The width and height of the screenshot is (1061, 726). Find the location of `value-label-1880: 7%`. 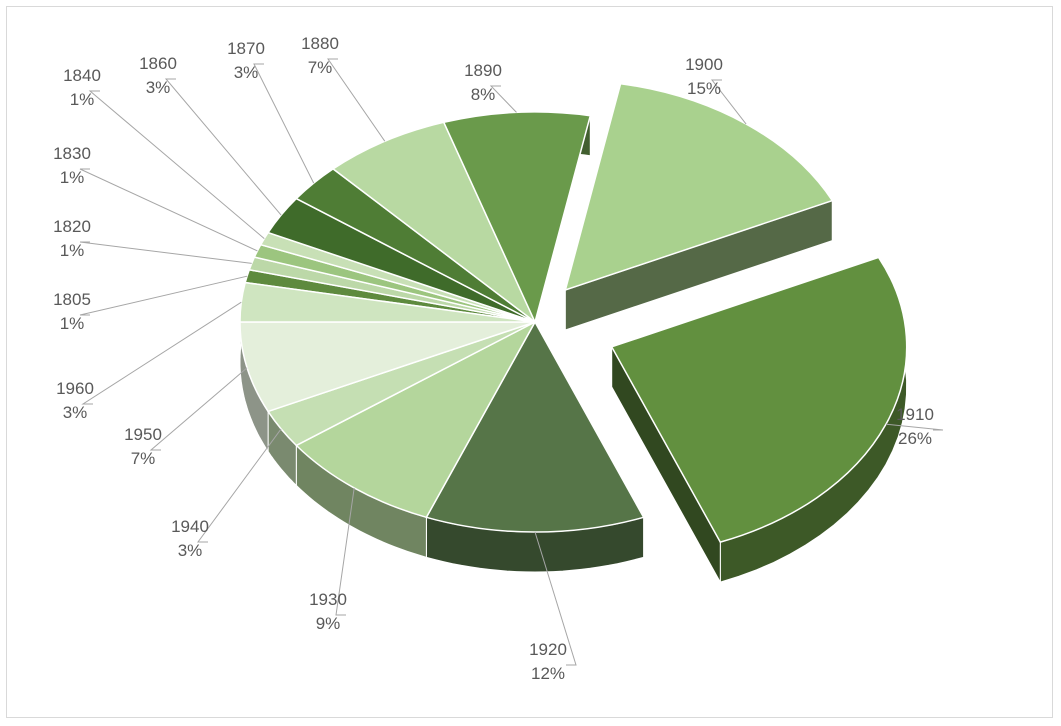

value-label-1880: 7% is located at coordinates (320, 67).